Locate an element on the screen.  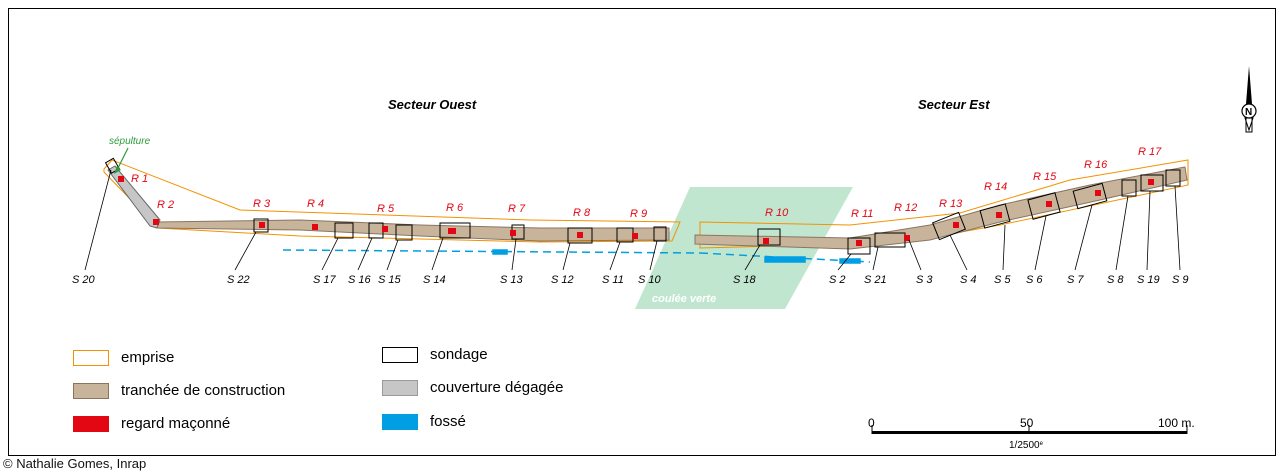
legend-swatch-sondage is located at coordinates (400, 354).